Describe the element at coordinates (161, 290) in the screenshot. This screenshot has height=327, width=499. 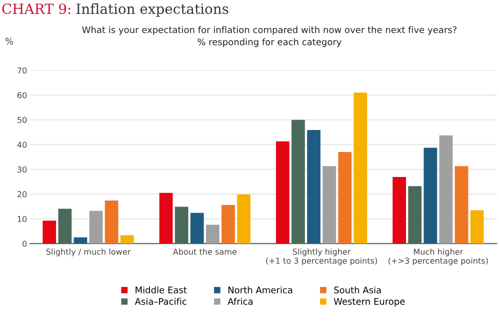
I see `legend-label: Middle East` at that location.